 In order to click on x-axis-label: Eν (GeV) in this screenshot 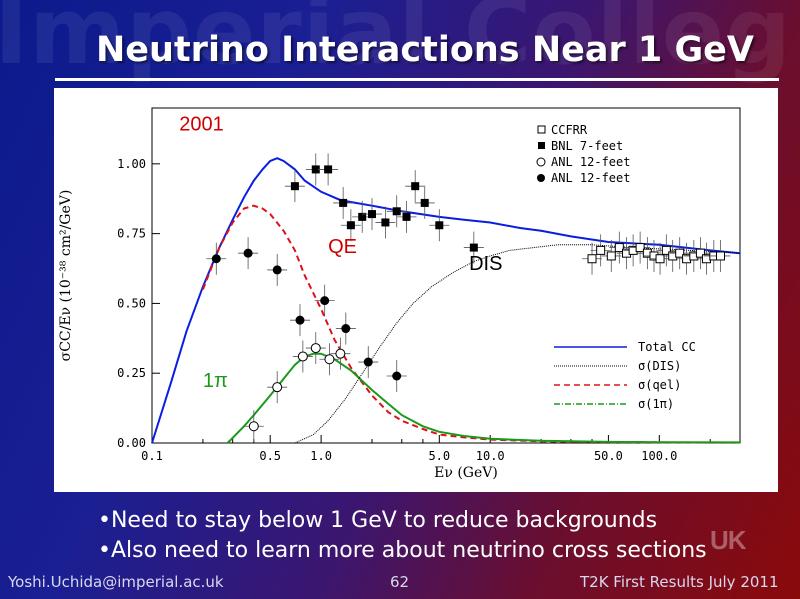, I will do `click(466, 473)`.